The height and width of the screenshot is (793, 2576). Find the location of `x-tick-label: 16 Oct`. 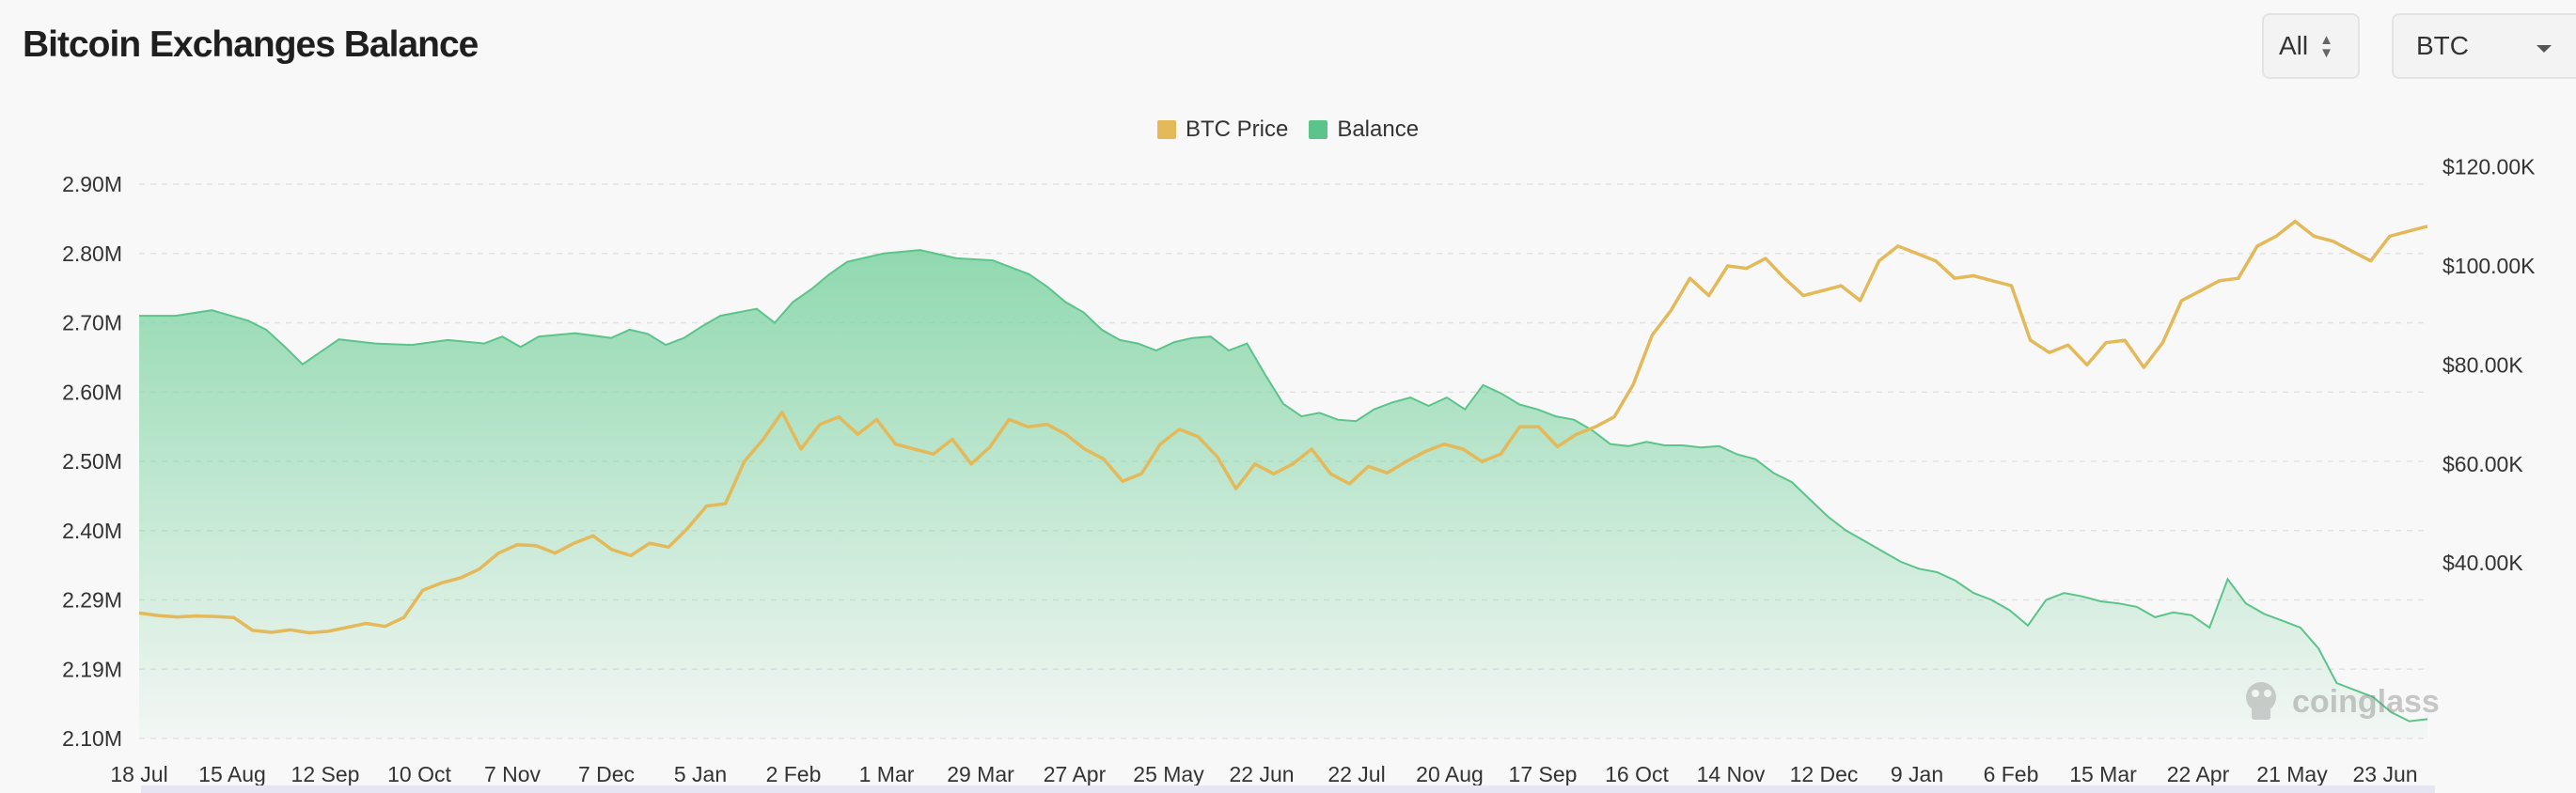

x-tick-label: 16 Oct is located at coordinates (1637, 774).